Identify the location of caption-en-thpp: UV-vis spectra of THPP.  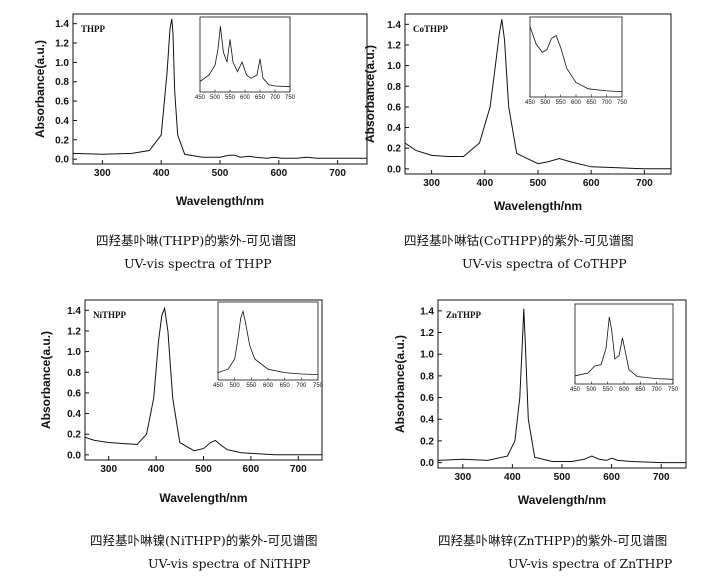
(198, 263).